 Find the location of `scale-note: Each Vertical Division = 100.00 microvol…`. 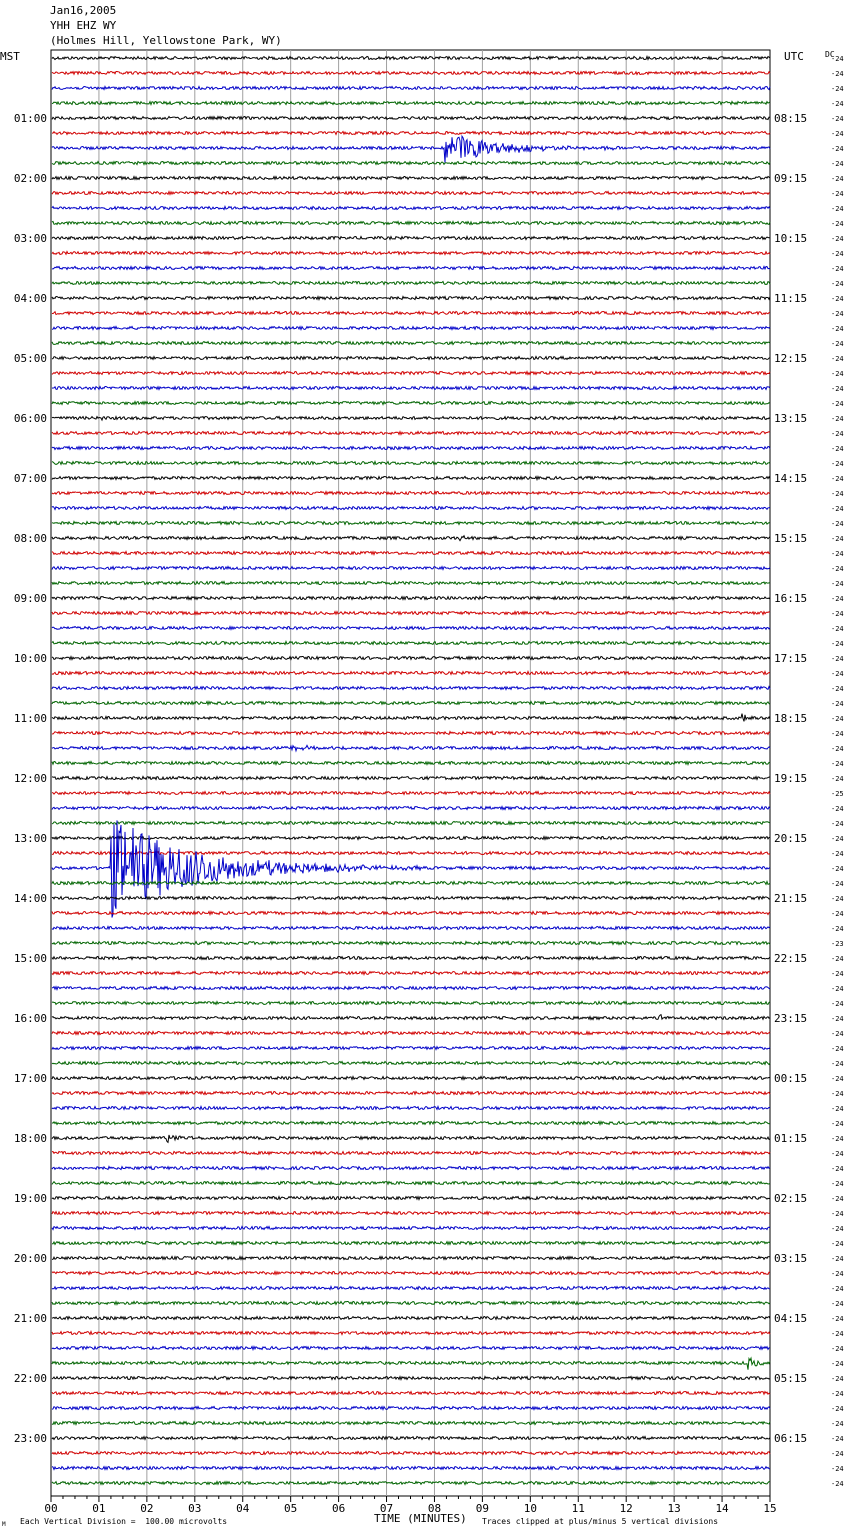

scale-note: Each Vertical Division = 100.00 microvol… is located at coordinates (124, 1521).